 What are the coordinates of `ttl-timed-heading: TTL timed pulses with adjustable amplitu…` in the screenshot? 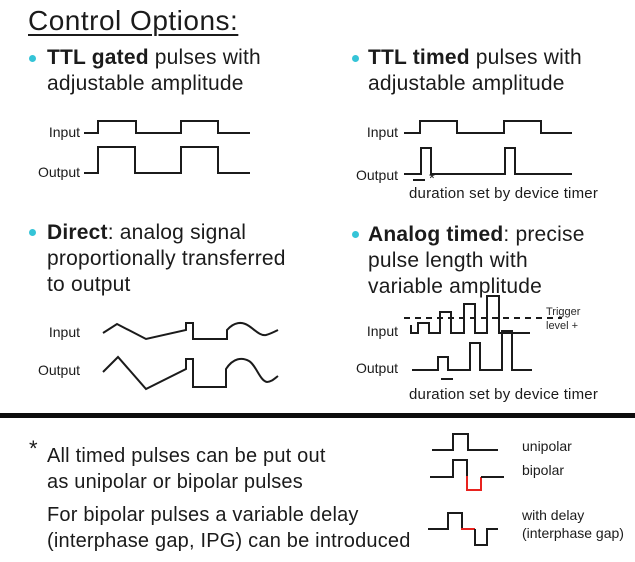 It's located at (475, 71).